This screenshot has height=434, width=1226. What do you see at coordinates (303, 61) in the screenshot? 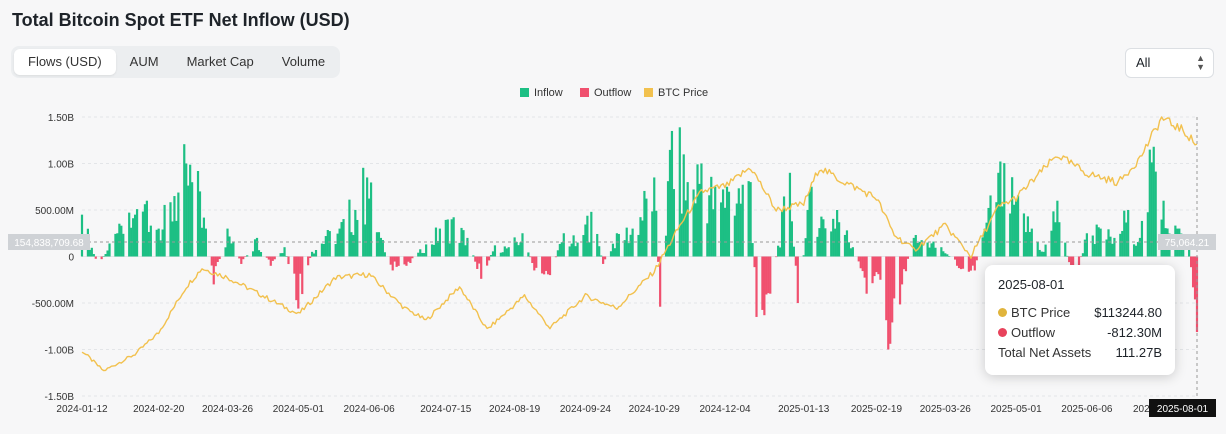
I see `tab-volume: Volume` at bounding box center [303, 61].